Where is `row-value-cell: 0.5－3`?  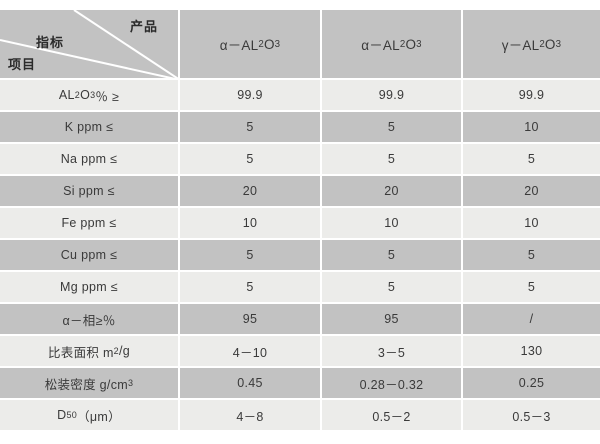
row-value-cell: 0.5－3 is located at coordinates (531, 416).